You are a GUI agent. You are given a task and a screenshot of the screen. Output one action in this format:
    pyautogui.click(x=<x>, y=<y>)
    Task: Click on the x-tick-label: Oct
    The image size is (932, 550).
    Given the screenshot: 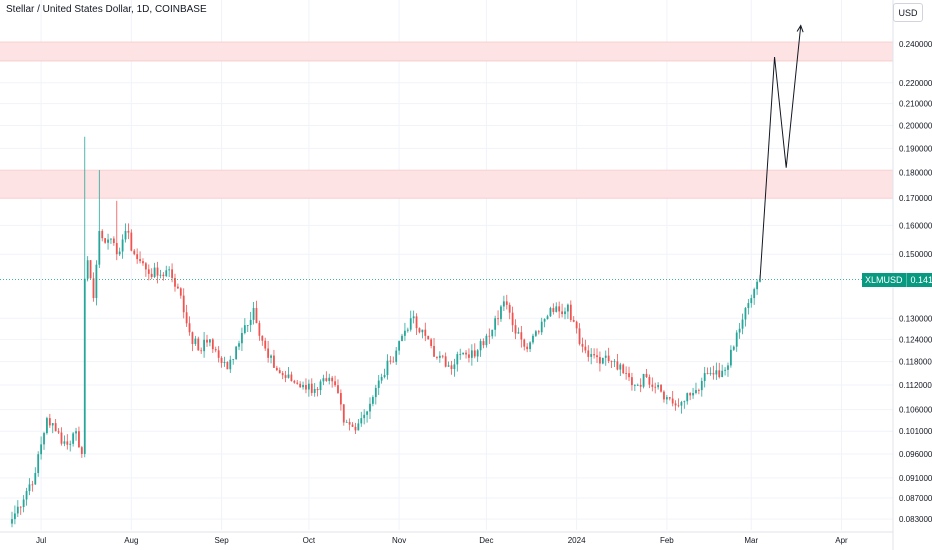 What is the action you would take?
    pyautogui.click(x=309, y=540)
    